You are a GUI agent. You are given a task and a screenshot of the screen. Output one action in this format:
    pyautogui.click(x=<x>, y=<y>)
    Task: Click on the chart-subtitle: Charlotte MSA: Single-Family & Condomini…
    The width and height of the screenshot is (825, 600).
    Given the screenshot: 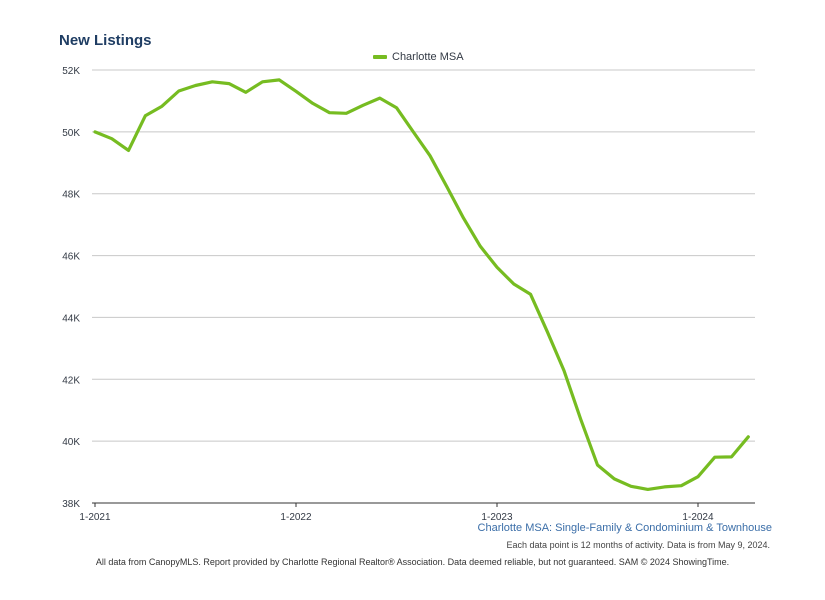 What is the action you would take?
    pyautogui.click(x=624, y=528)
    